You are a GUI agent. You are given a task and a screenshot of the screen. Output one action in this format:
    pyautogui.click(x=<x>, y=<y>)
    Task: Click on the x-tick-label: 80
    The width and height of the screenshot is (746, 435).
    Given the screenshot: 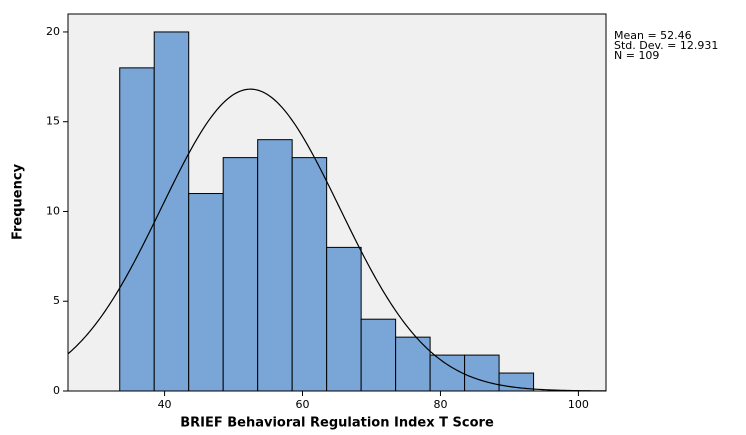 What is the action you would take?
    pyautogui.click(x=440, y=404)
    